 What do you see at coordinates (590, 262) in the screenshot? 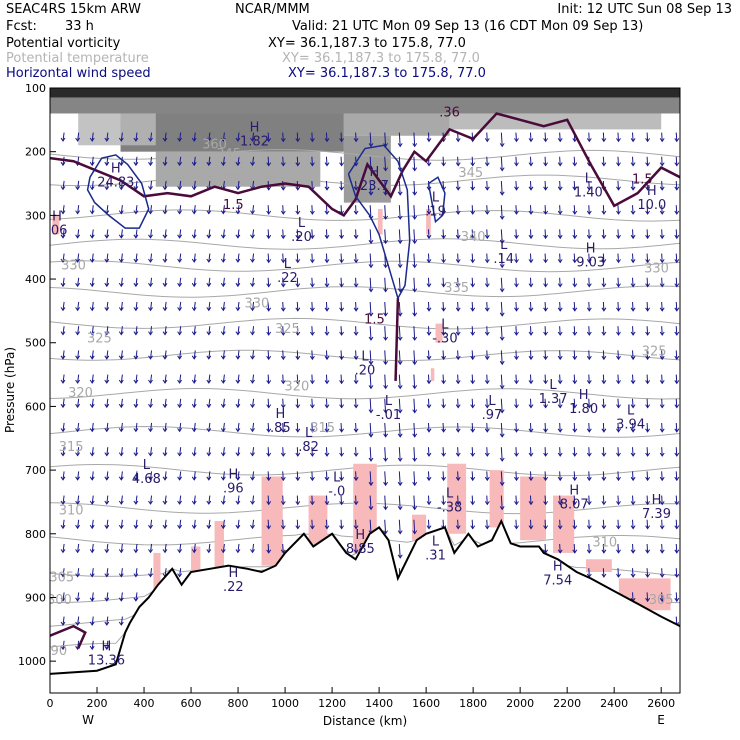
I see `extremum-value: 9.03` at bounding box center [590, 262].